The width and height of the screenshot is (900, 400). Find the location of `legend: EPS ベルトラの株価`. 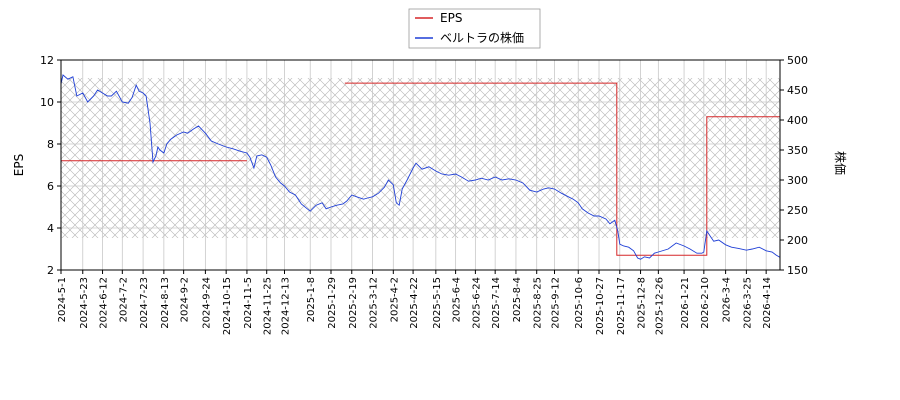

legend: EPS ベルトラの株価 is located at coordinates (474, 28).